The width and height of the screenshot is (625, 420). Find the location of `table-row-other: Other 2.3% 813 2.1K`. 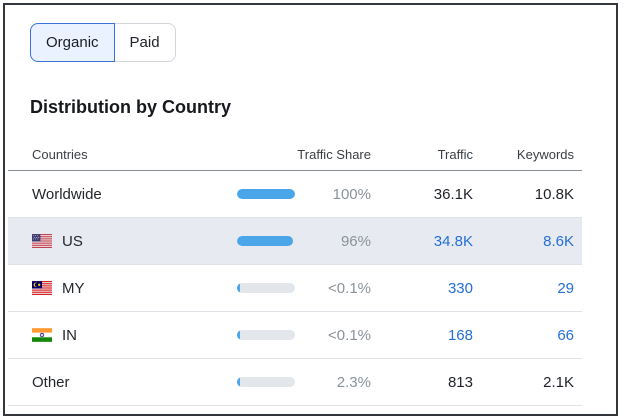

table-row-other: Other 2.3% 813 2.1K is located at coordinates (295, 382).